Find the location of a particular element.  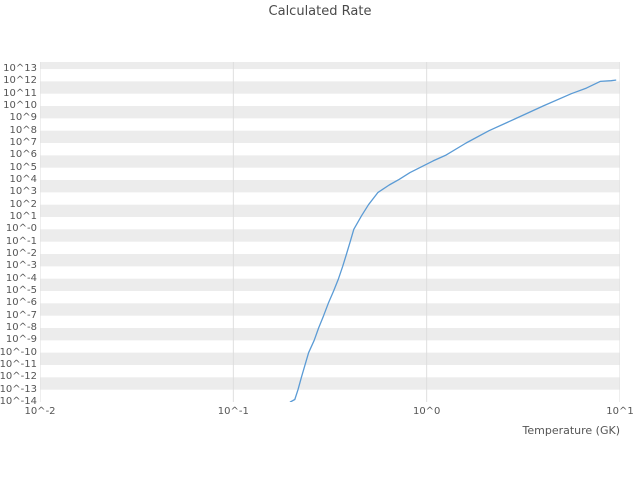

y-tick-label: 10^12 is located at coordinates (20, 81).